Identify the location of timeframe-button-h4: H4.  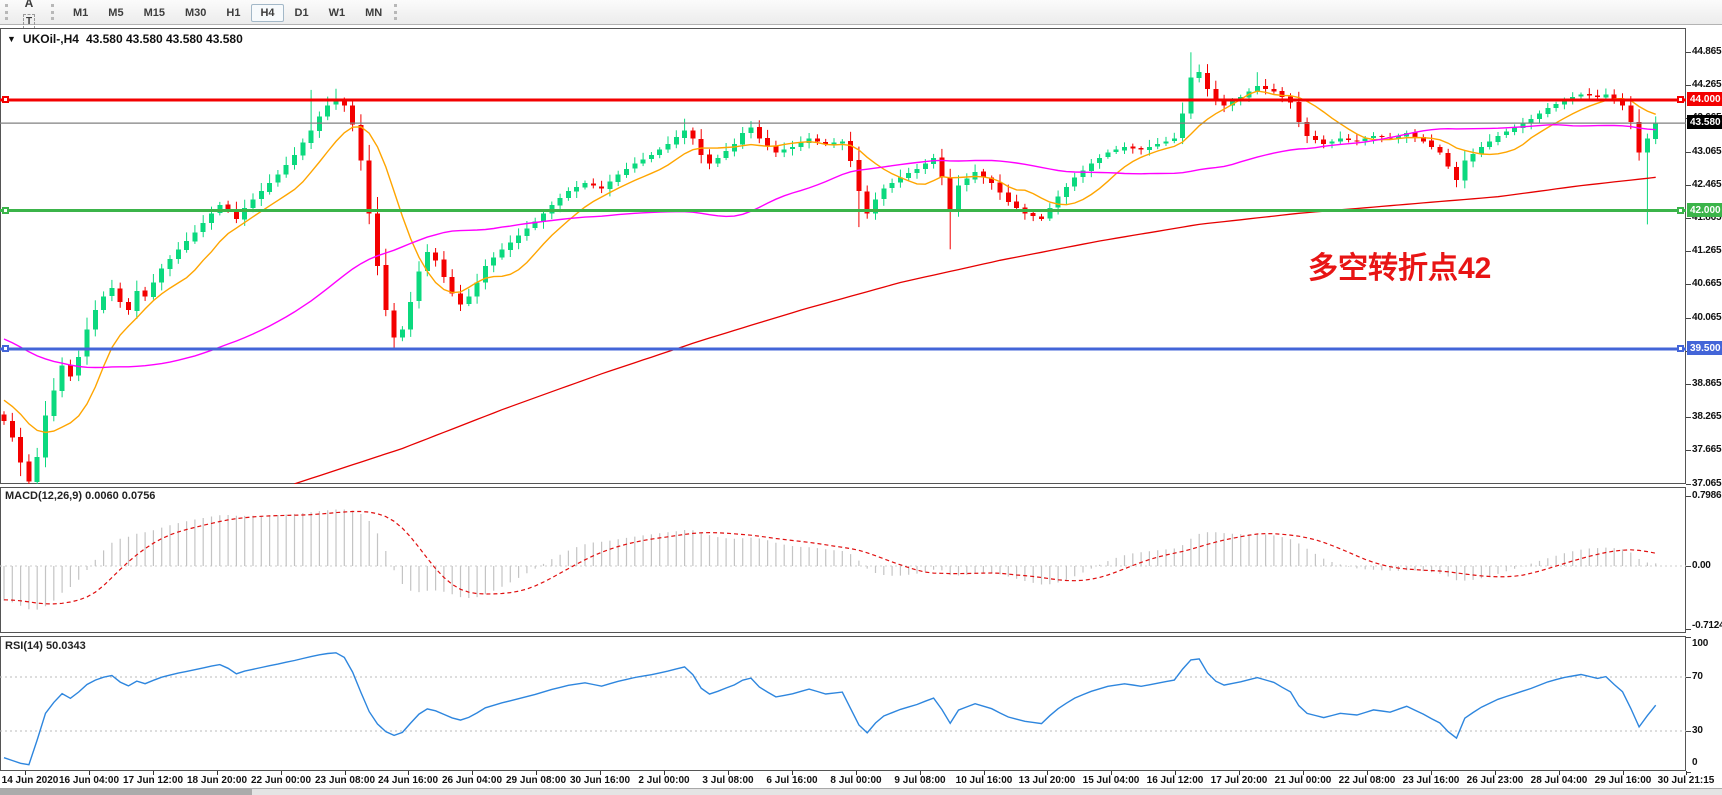
(267, 13).